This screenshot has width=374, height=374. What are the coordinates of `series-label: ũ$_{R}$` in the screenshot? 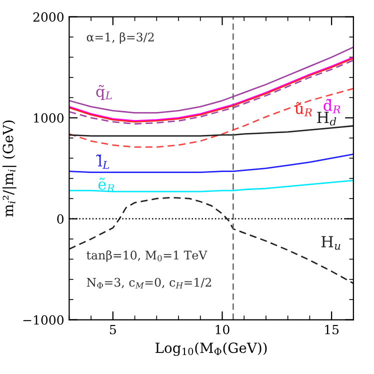 It's located at (303, 109).